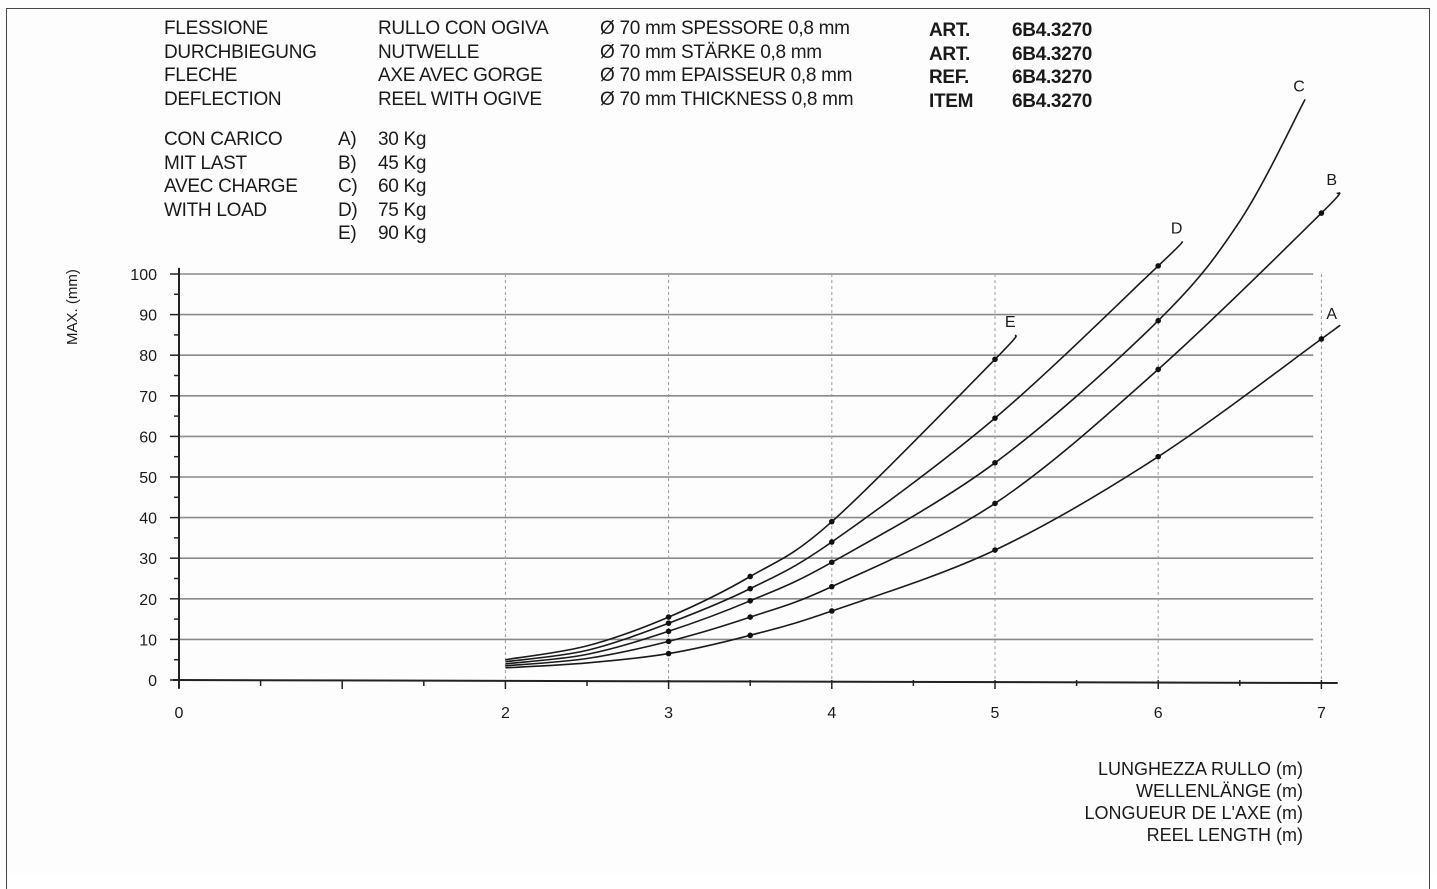 The height and width of the screenshot is (889, 1437). Describe the element at coordinates (726, 75) in the screenshot. I see `header-col3-line: Ø 70 mm EPAISSEUR 0,8 mm` at that location.